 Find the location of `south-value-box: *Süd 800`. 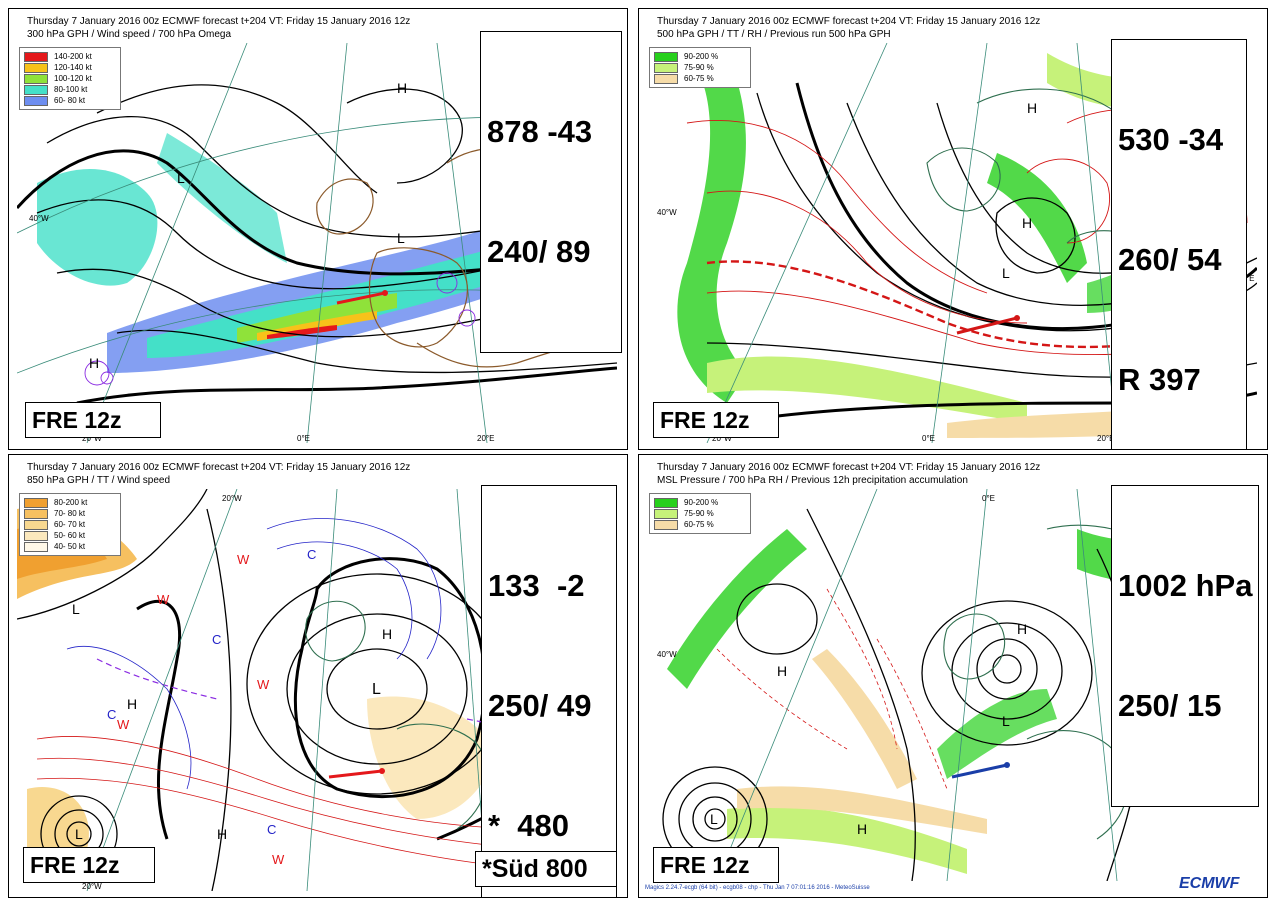

south-value-box: *Süd 800 is located at coordinates (546, 869).